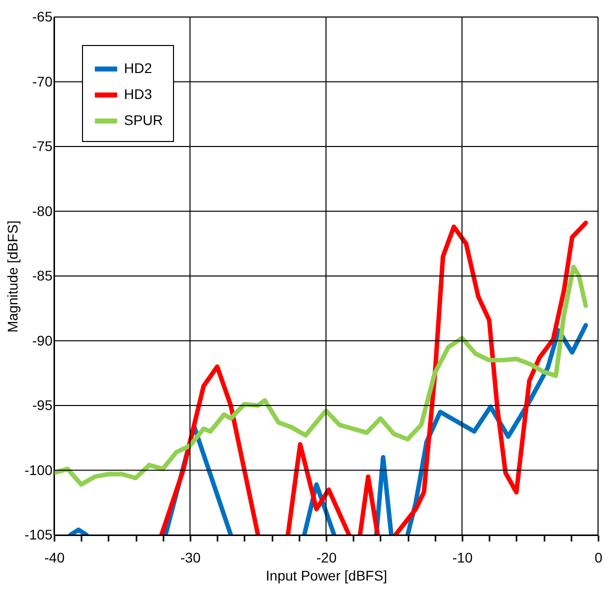 This screenshot has height=593, width=610. What do you see at coordinates (42, 16) in the screenshot?
I see `y-tick-label: -65` at bounding box center [42, 16].